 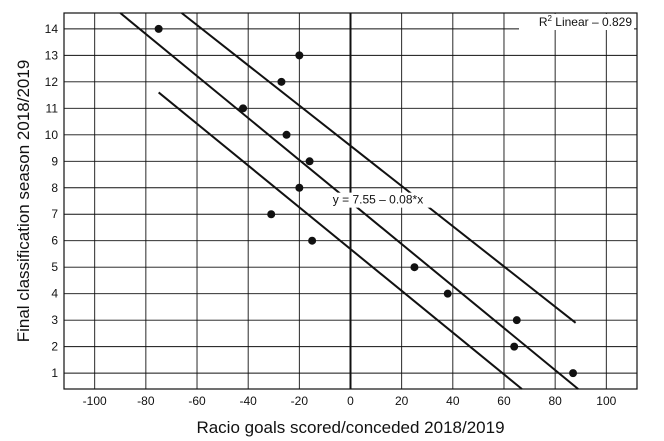 I want to click on y-tick-label: 2, so click(x=54, y=347).